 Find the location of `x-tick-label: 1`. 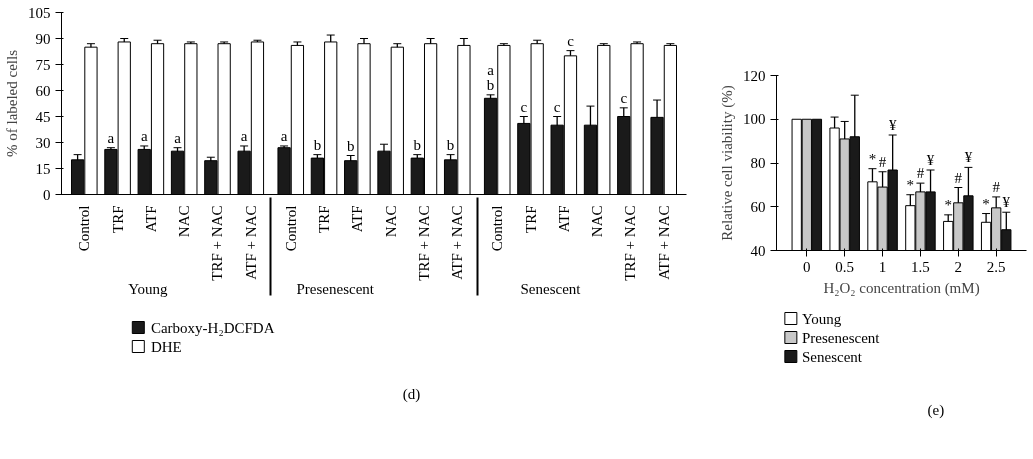

x-tick-label: 1 is located at coordinates (882, 266).